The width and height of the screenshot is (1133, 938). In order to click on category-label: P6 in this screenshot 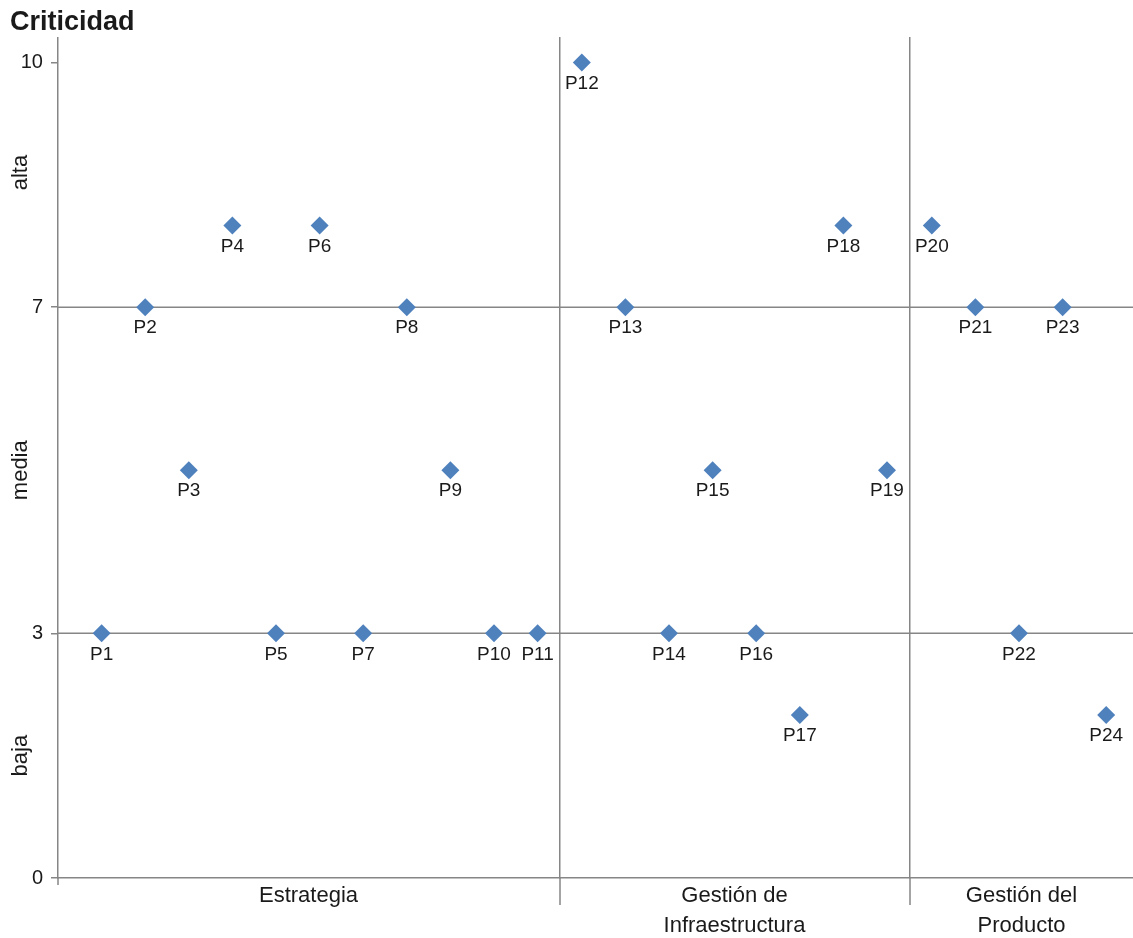, I will do `click(319, 245)`.